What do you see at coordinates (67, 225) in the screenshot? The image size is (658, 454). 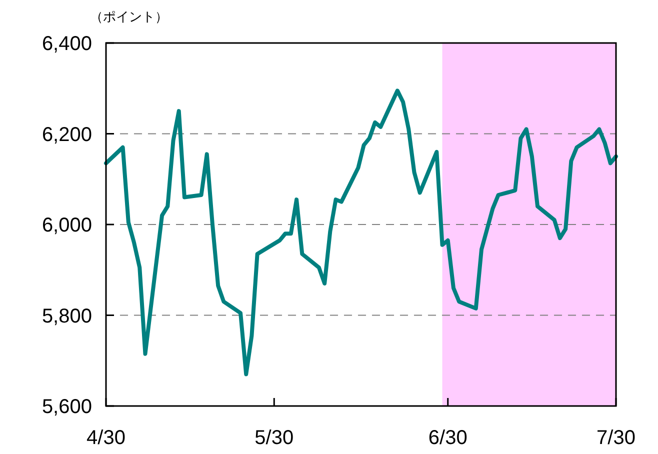 I see `y-tick-label: 6,000` at bounding box center [67, 225].